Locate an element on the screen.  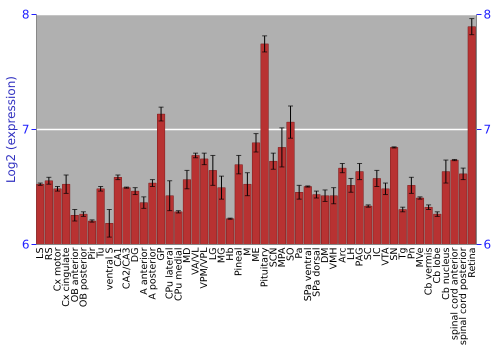
x-tick-label: MPA is located at coordinates (282, 257).